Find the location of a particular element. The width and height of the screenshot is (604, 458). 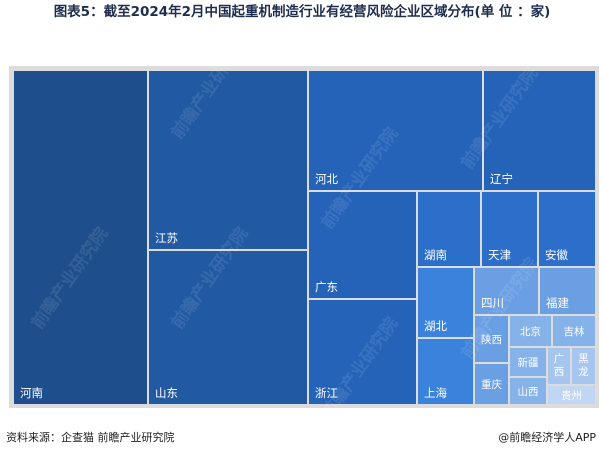

tile-label-新疆: 新疆 is located at coordinates (528, 362).